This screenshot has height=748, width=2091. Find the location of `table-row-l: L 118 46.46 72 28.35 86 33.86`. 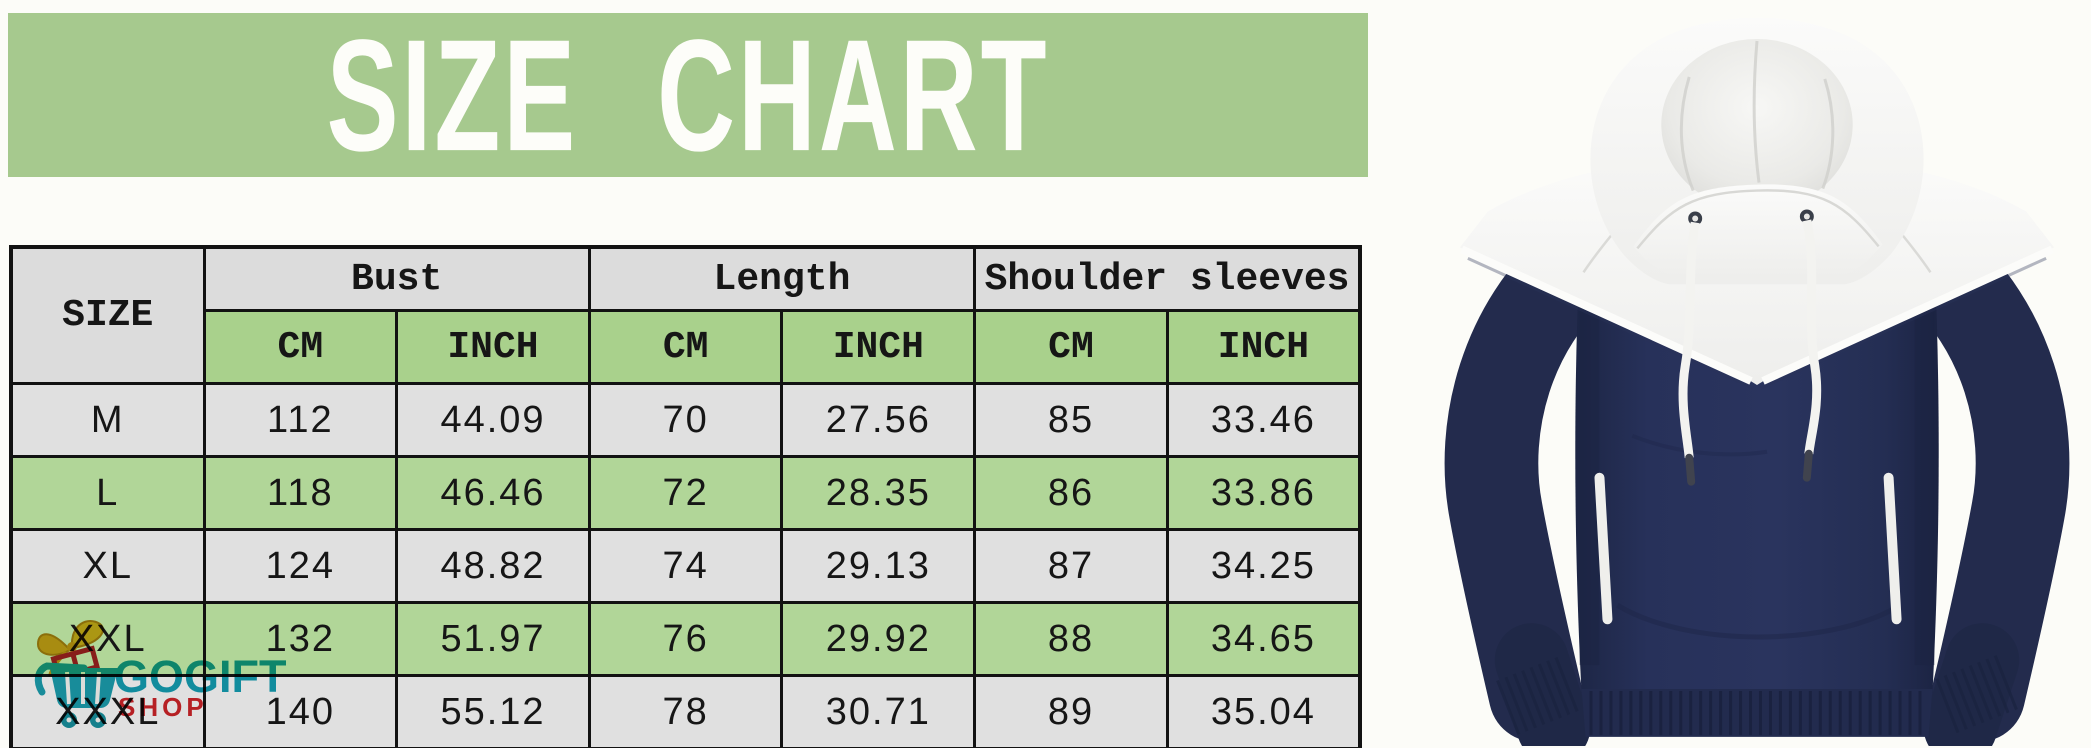

table-row-l: L 118 46.46 72 28.35 86 33.86 is located at coordinates (685, 493).